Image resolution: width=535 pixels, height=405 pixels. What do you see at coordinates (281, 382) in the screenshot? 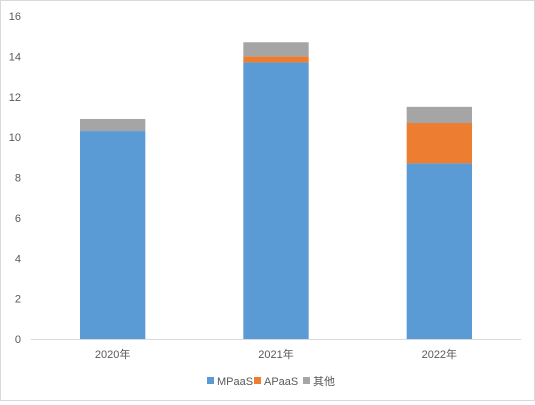
I see `legend-label: APaaS` at bounding box center [281, 382].